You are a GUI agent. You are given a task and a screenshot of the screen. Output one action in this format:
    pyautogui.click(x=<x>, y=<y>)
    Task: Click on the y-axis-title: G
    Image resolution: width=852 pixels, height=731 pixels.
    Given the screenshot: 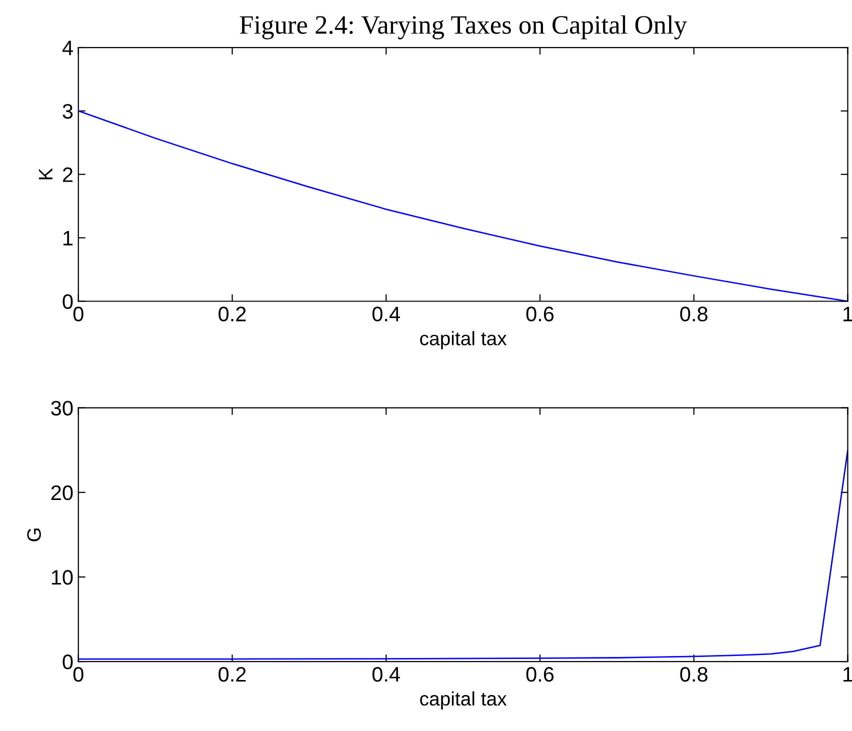 What is the action you would take?
    pyautogui.click(x=34, y=535)
    